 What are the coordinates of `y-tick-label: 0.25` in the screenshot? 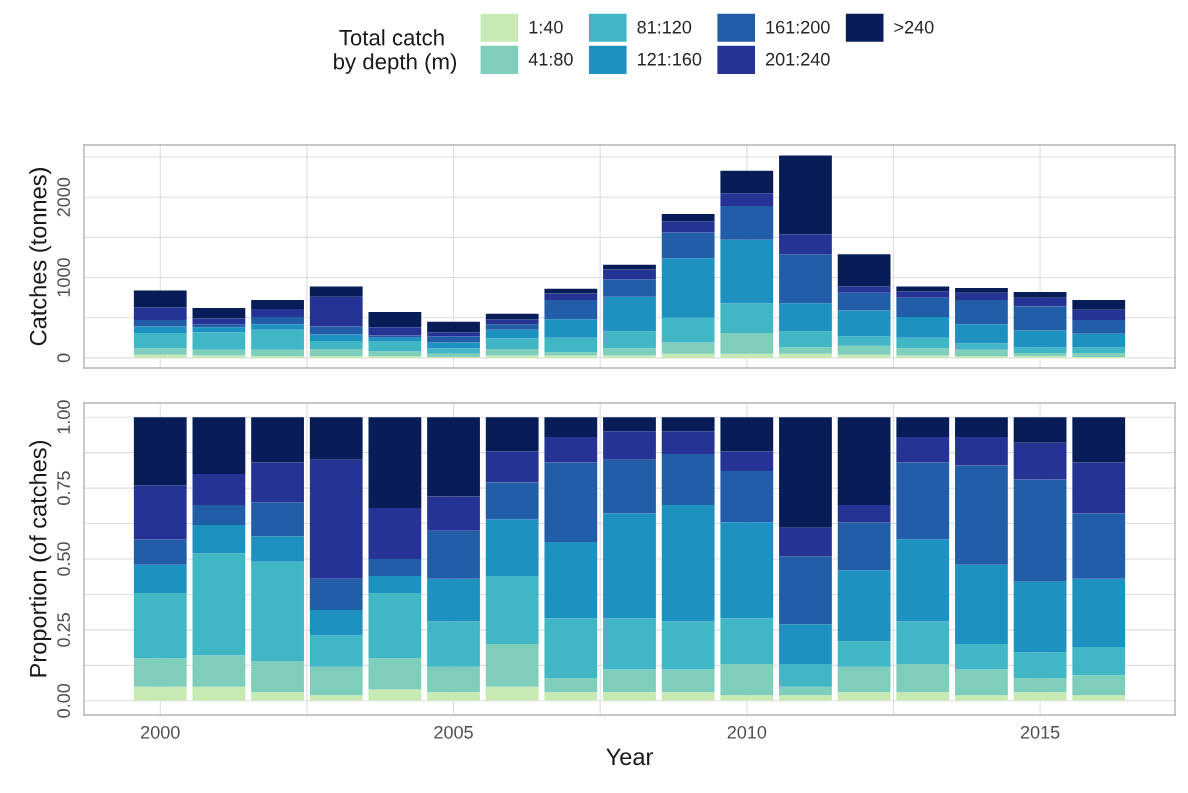 It's located at (64, 630).